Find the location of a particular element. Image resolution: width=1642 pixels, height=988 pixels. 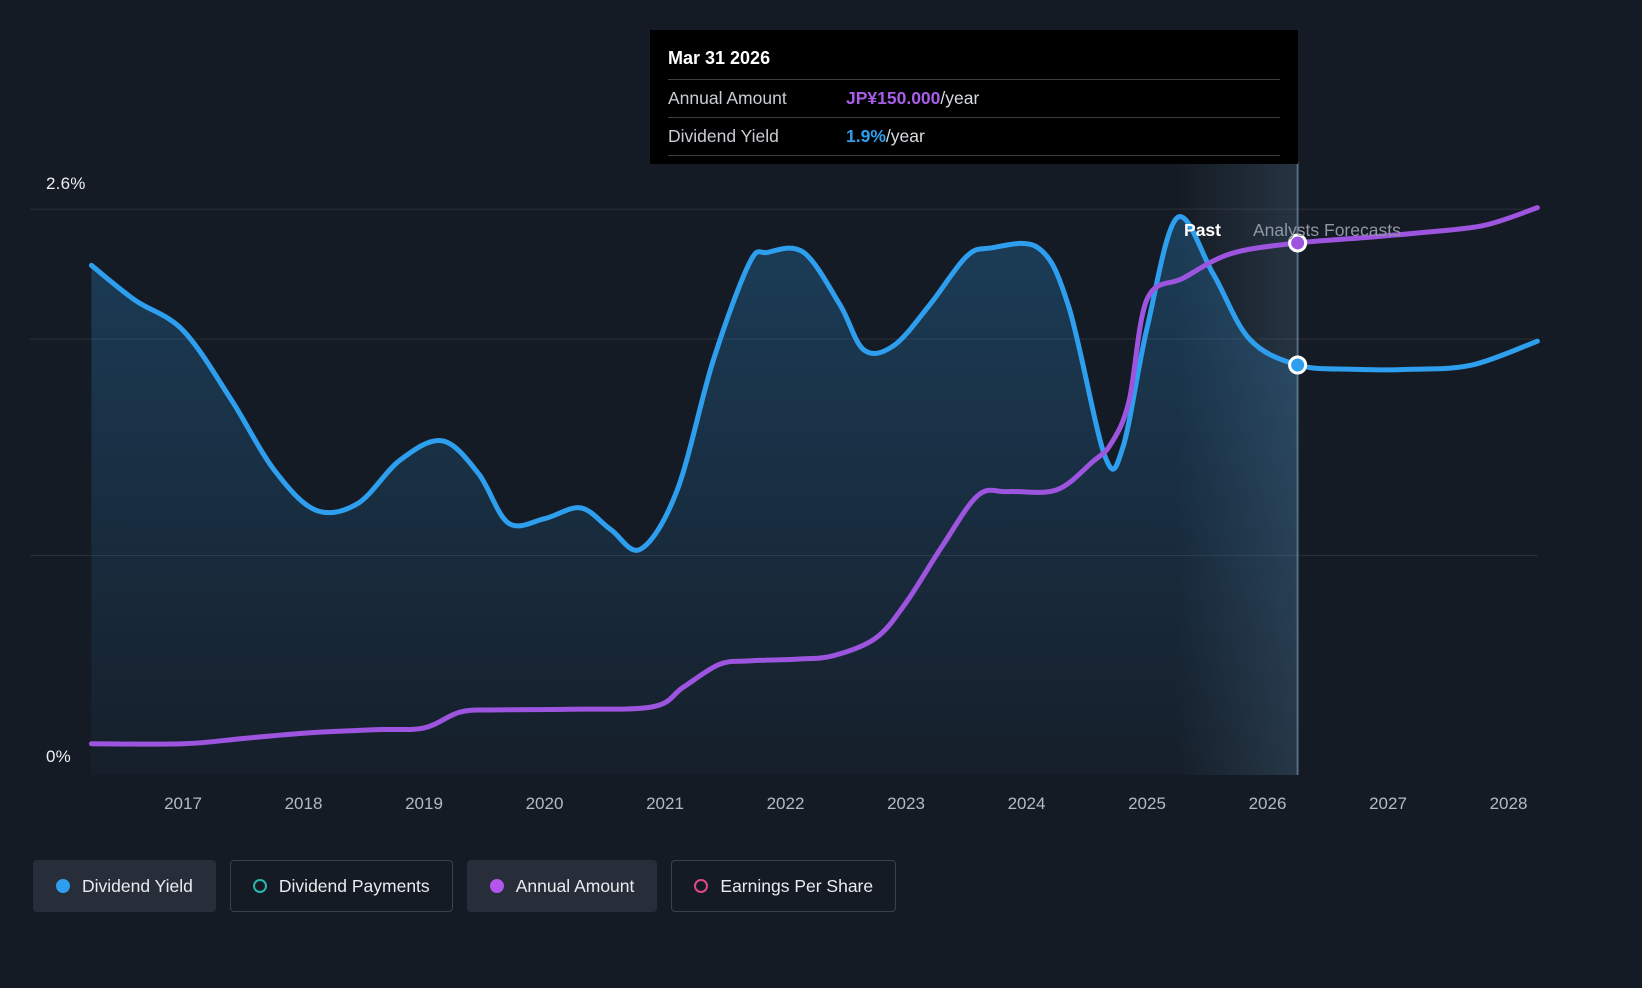

tooltip-row-label: Dividend Yield is located at coordinates (723, 136).